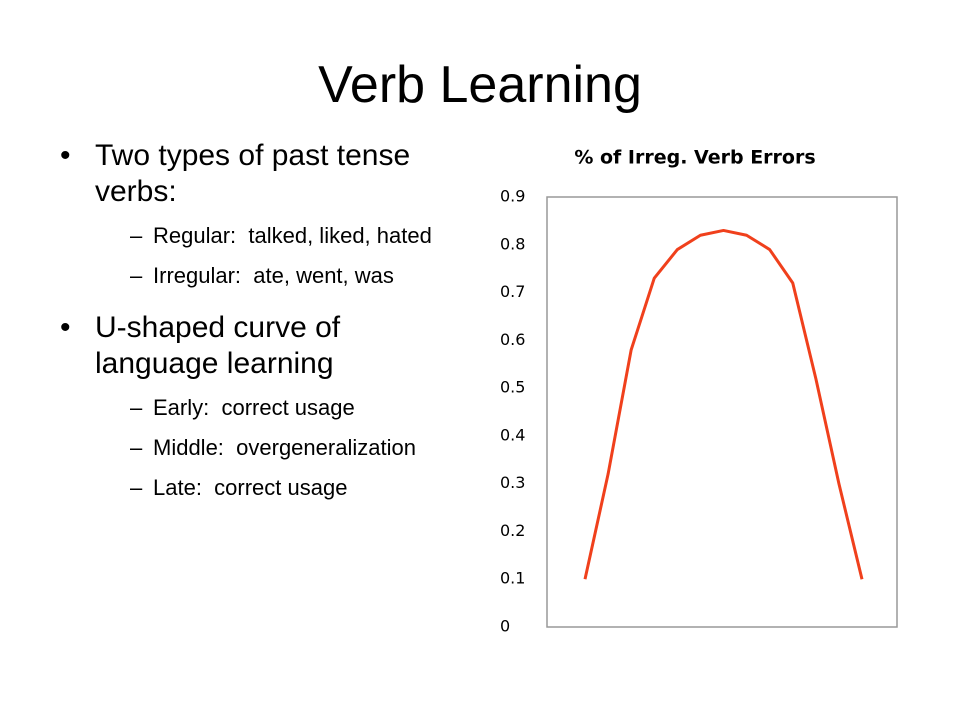 This screenshot has width=960, height=720. What do you see at coordinates (254, 407) in the screenshot?
I see `sub-bullet-text: Early: correct usage` at bounding box center [254, 407].